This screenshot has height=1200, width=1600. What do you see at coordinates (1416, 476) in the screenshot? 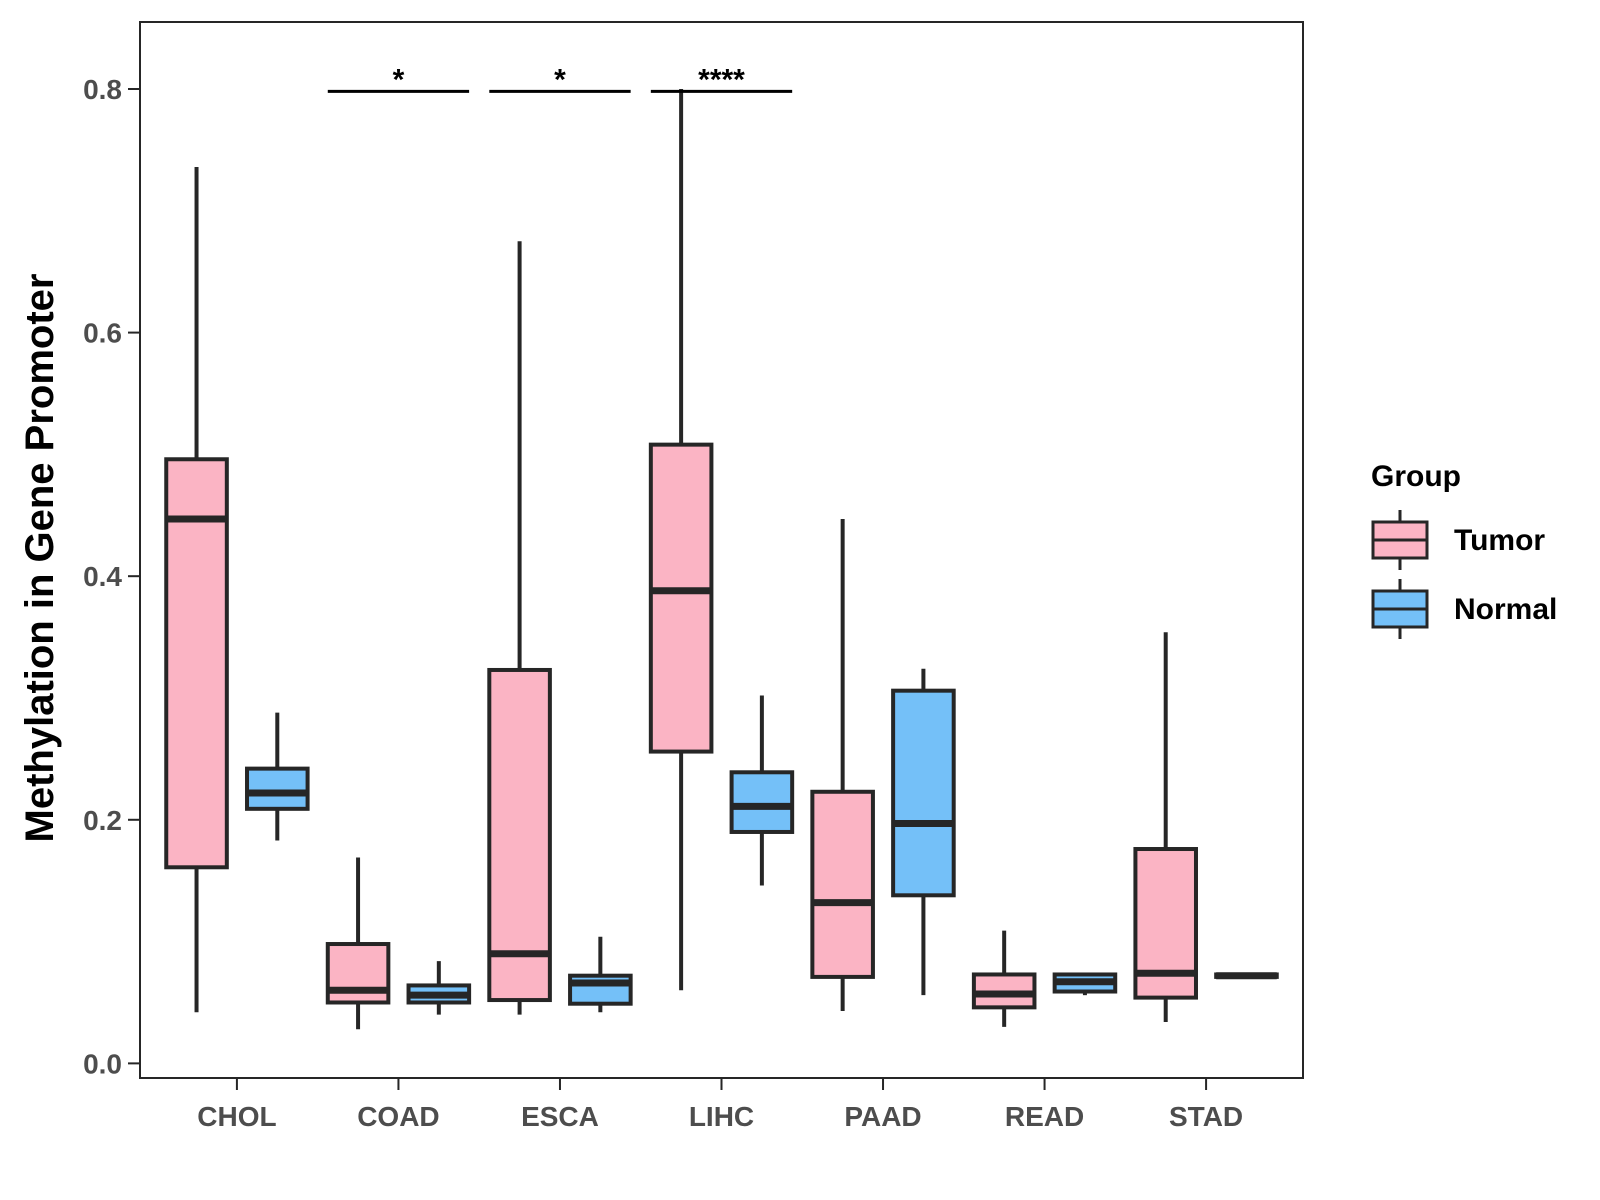
I see `legend-title: Group` at bounding box center [1416, 476].